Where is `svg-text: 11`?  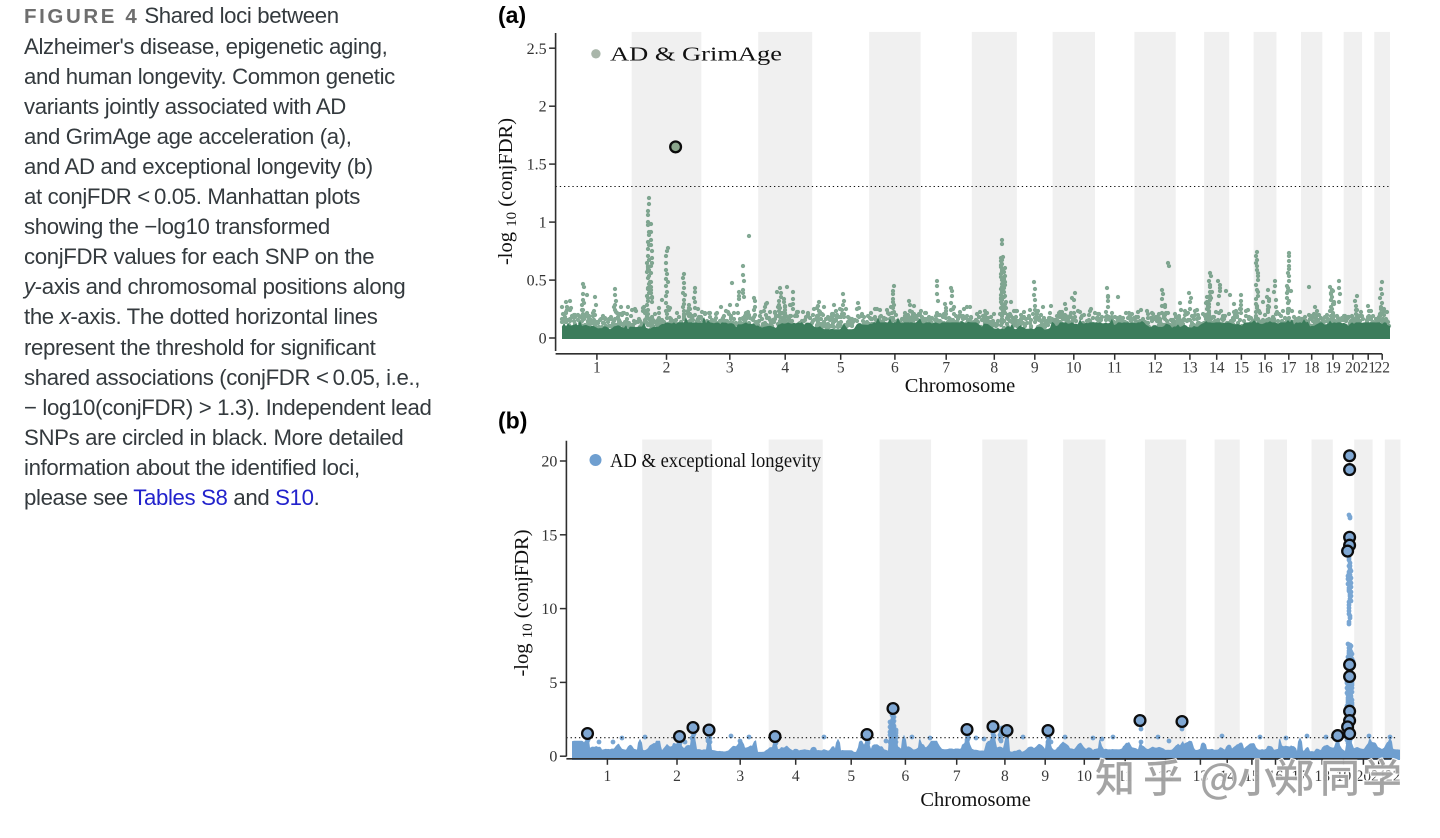 svg-text: 11 is located at coordinates (1114, 368).